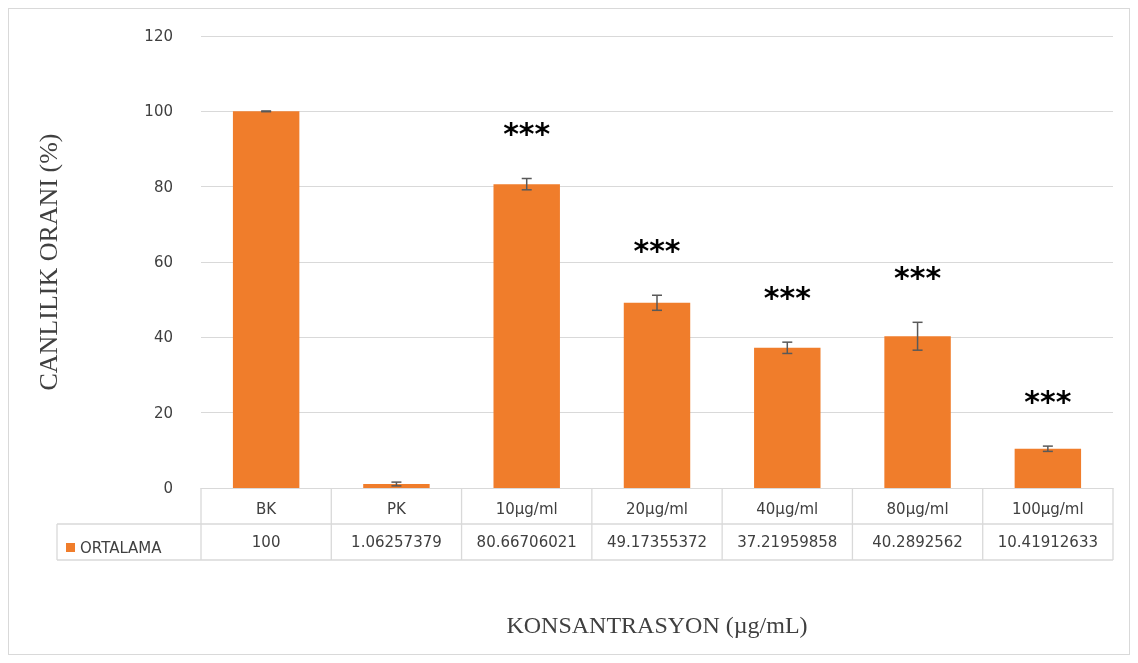  I want to click on x-tick-label: BK, so click(267, 508).